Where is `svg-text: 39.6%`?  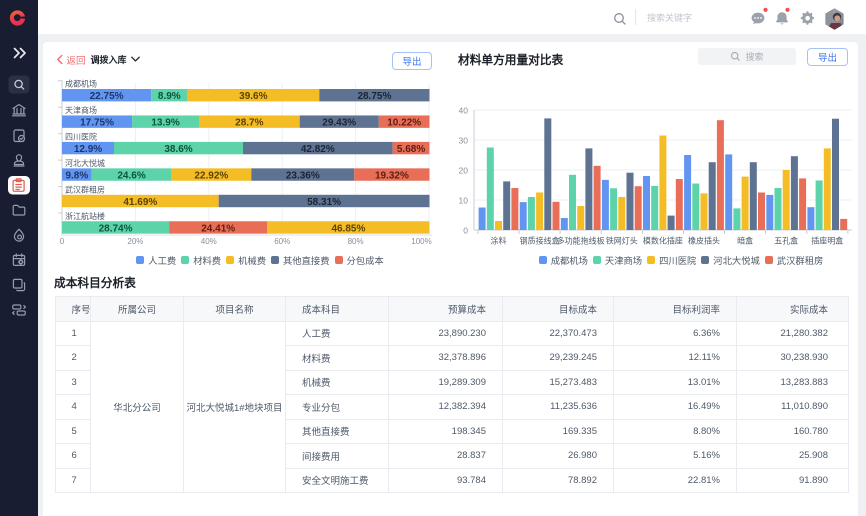 svg-text: 39.6% is located at coordinates (253, 96).